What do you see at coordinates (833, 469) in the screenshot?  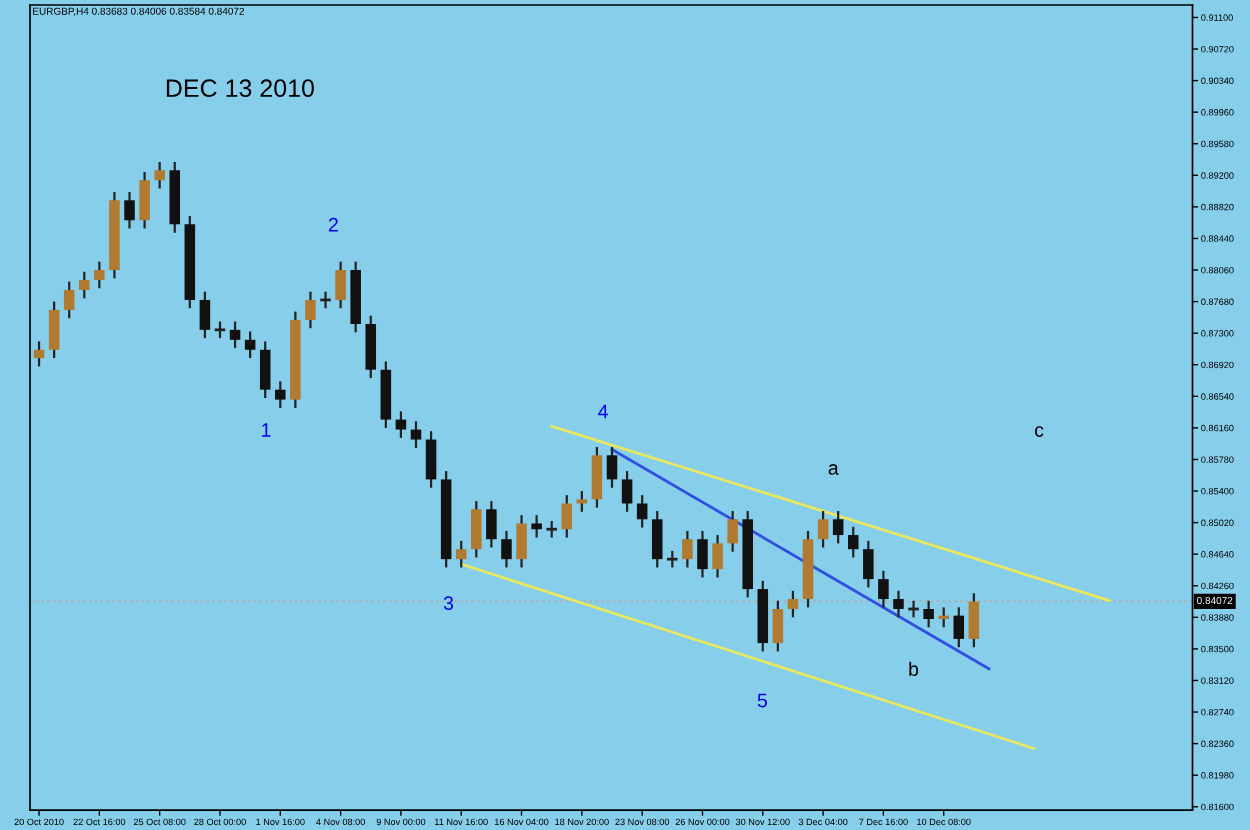 I see `annotation: a` at bounding box center [833, 469].